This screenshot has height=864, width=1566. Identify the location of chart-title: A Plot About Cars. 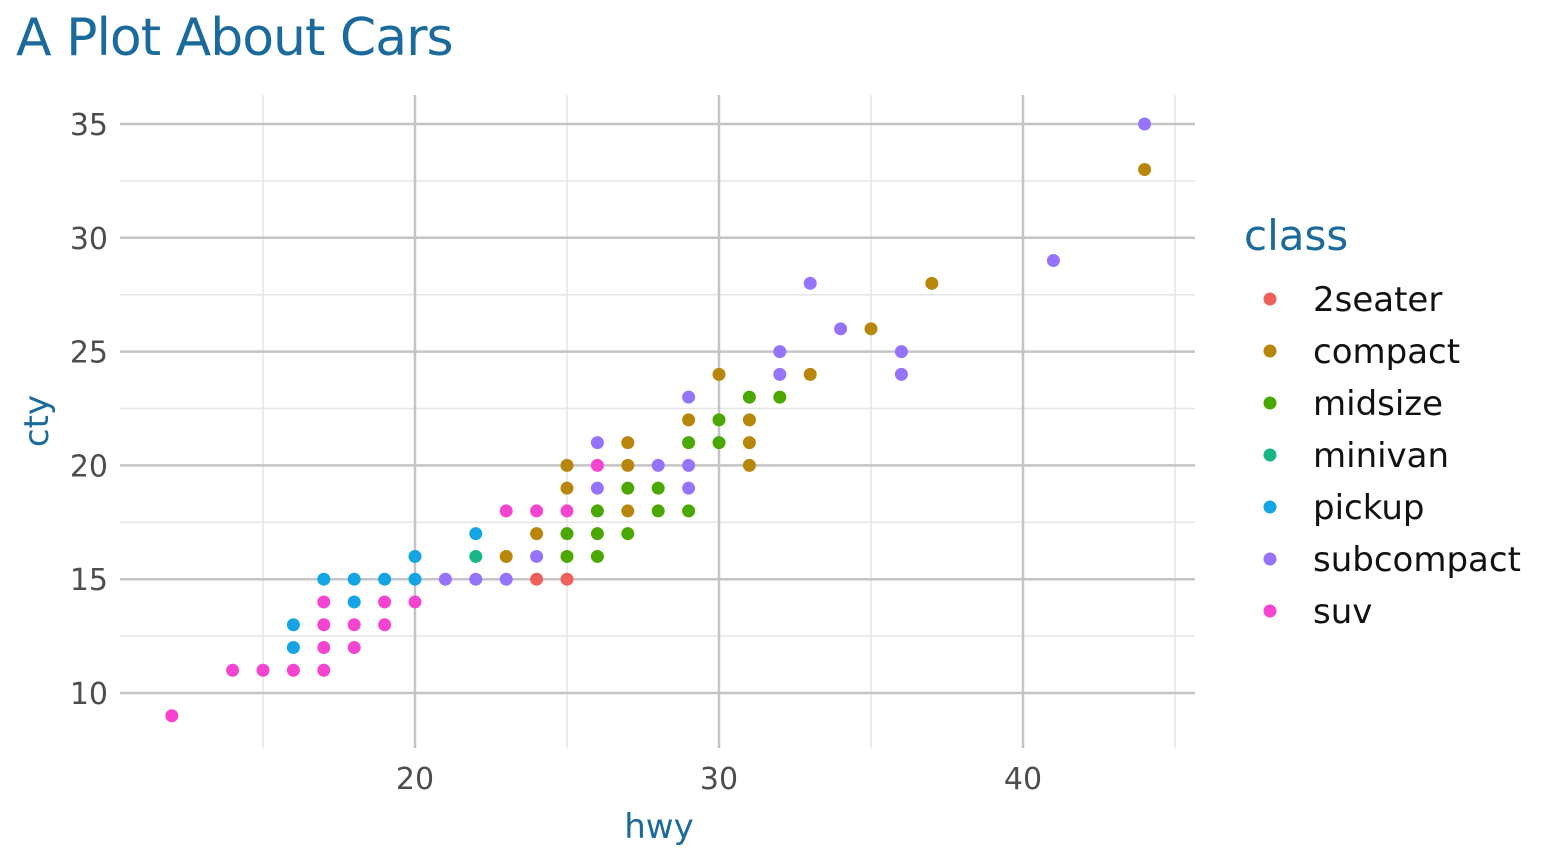
(235, 38).